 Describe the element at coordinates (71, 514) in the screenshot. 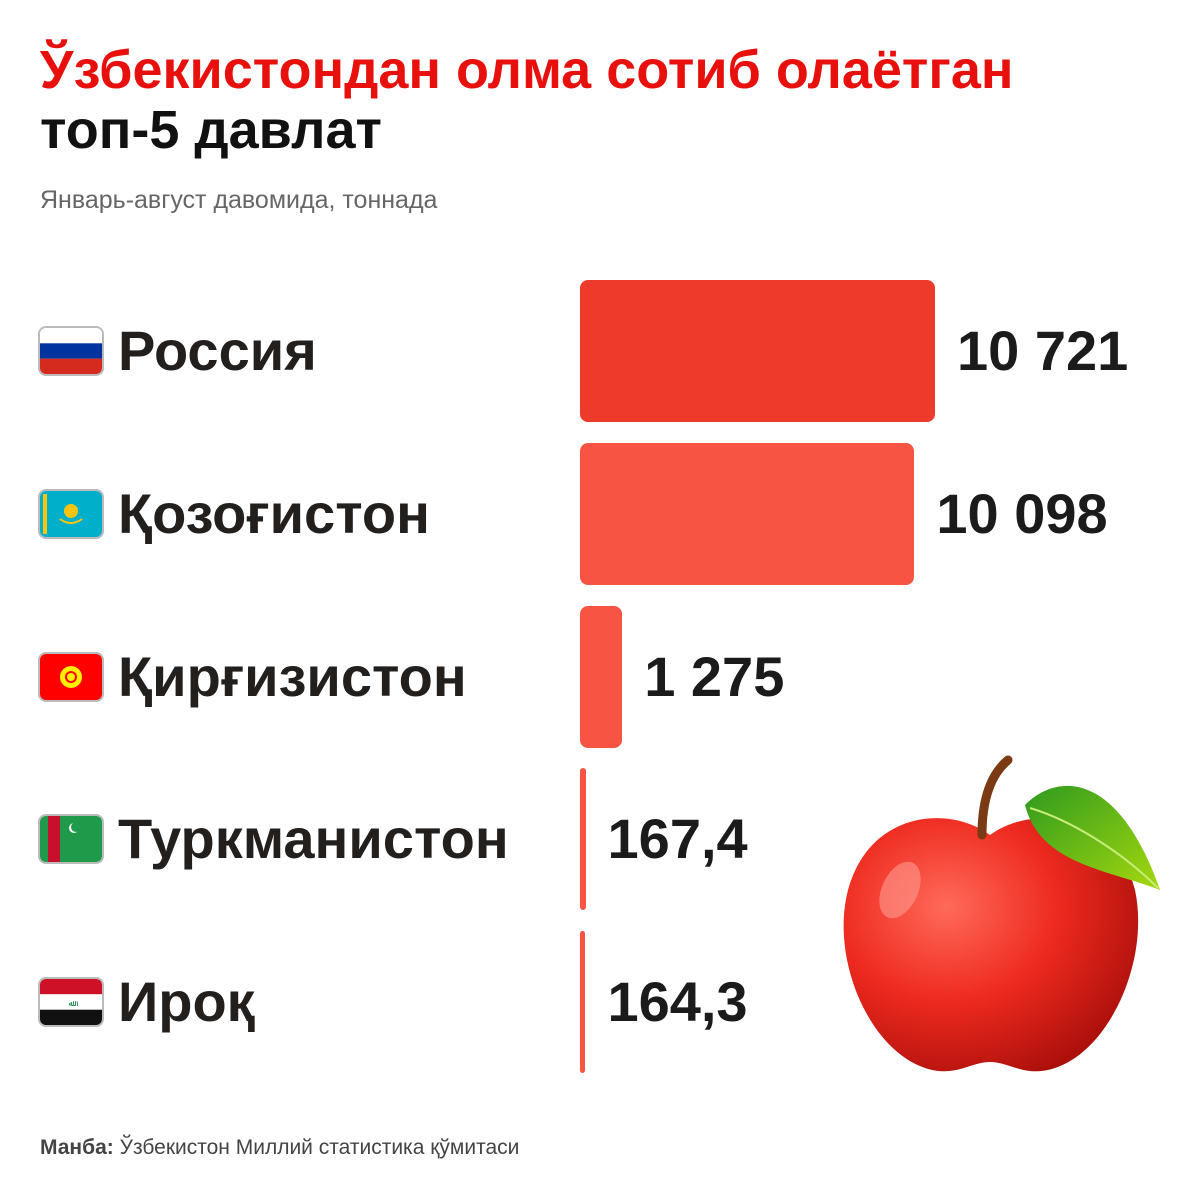

I see `kazakhstan-flag-icon` at that location.